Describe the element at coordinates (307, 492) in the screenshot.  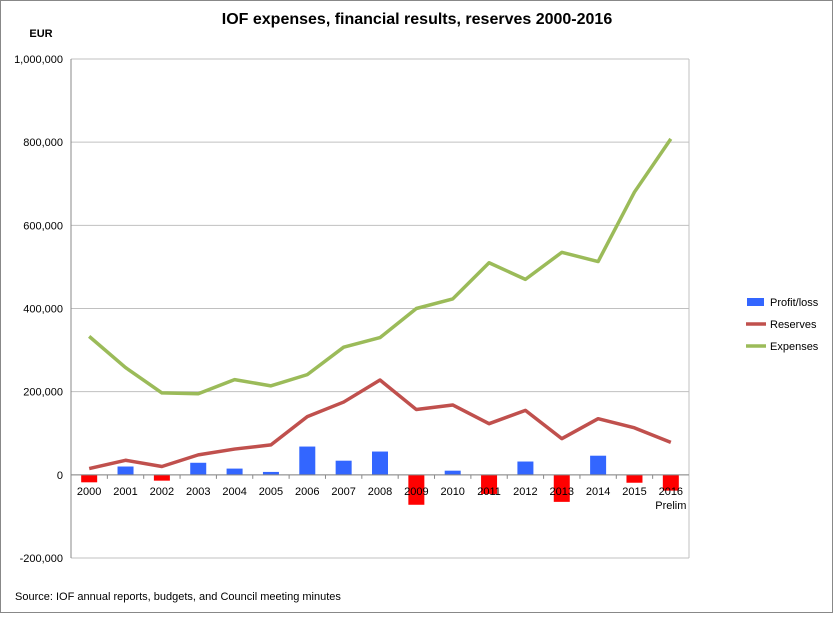
I see `x-tick-label: 2006` at that location.